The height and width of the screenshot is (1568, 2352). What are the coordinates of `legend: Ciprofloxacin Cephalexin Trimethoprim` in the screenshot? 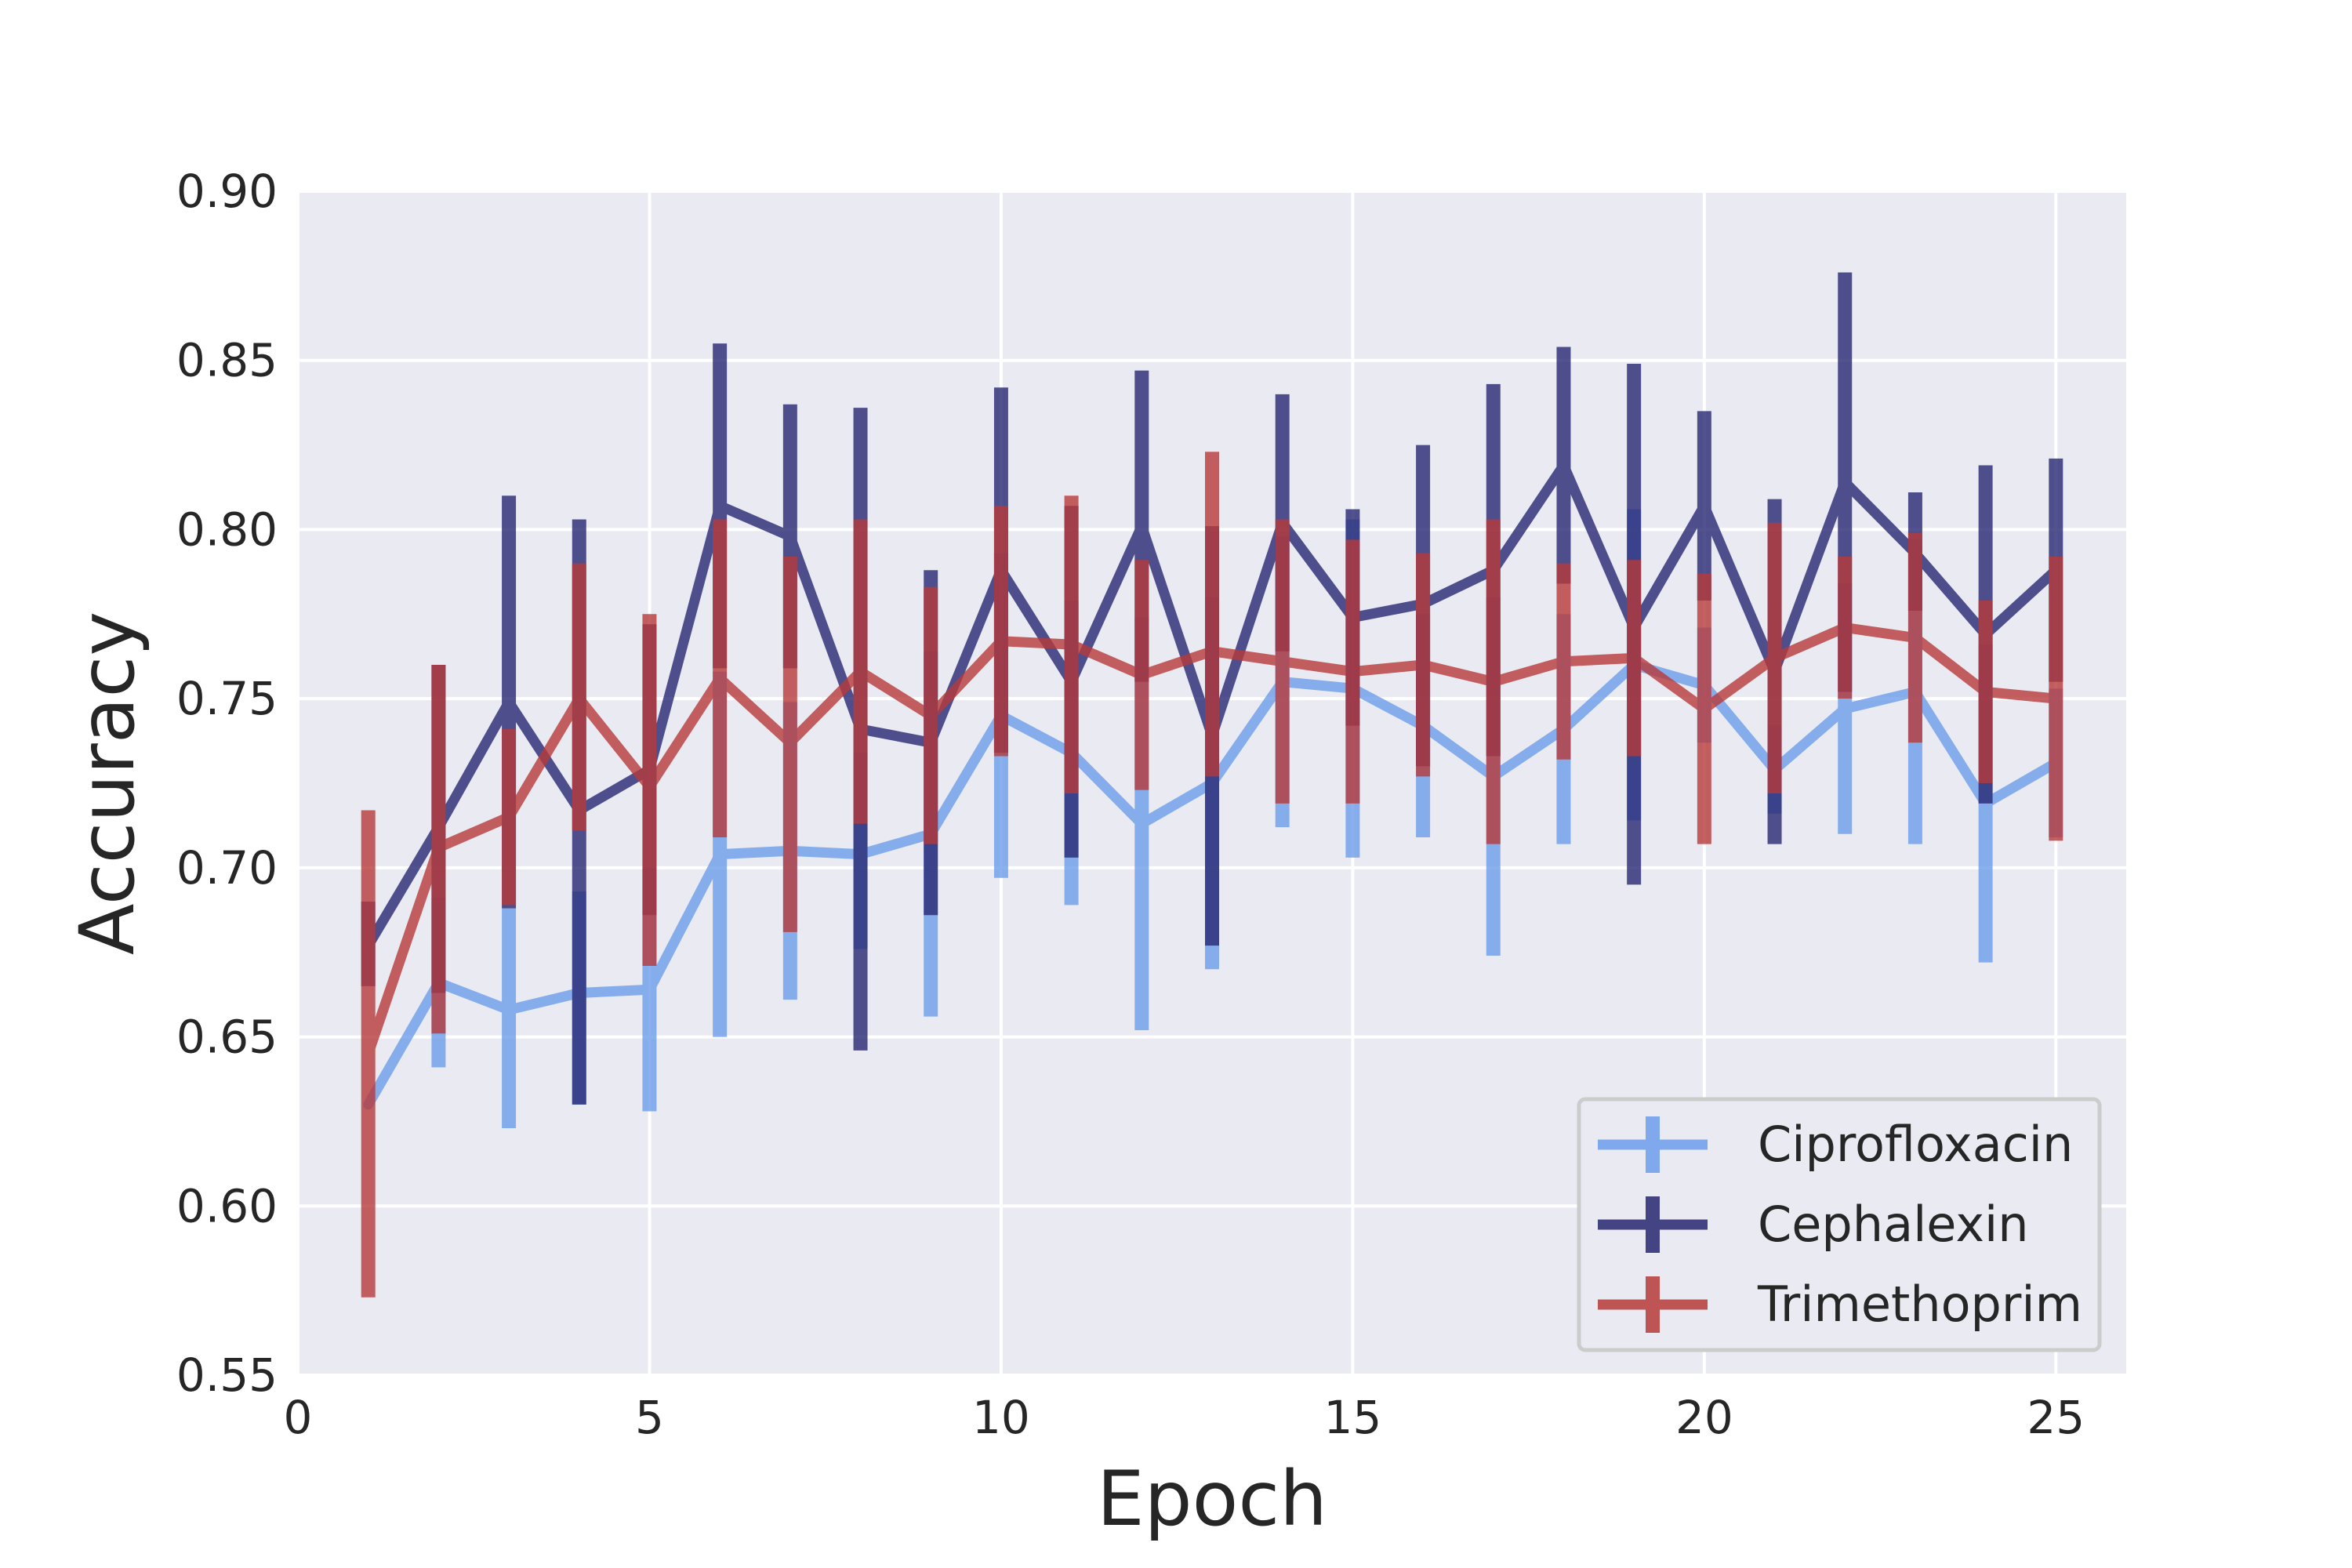 It's located at (1840, 1224).